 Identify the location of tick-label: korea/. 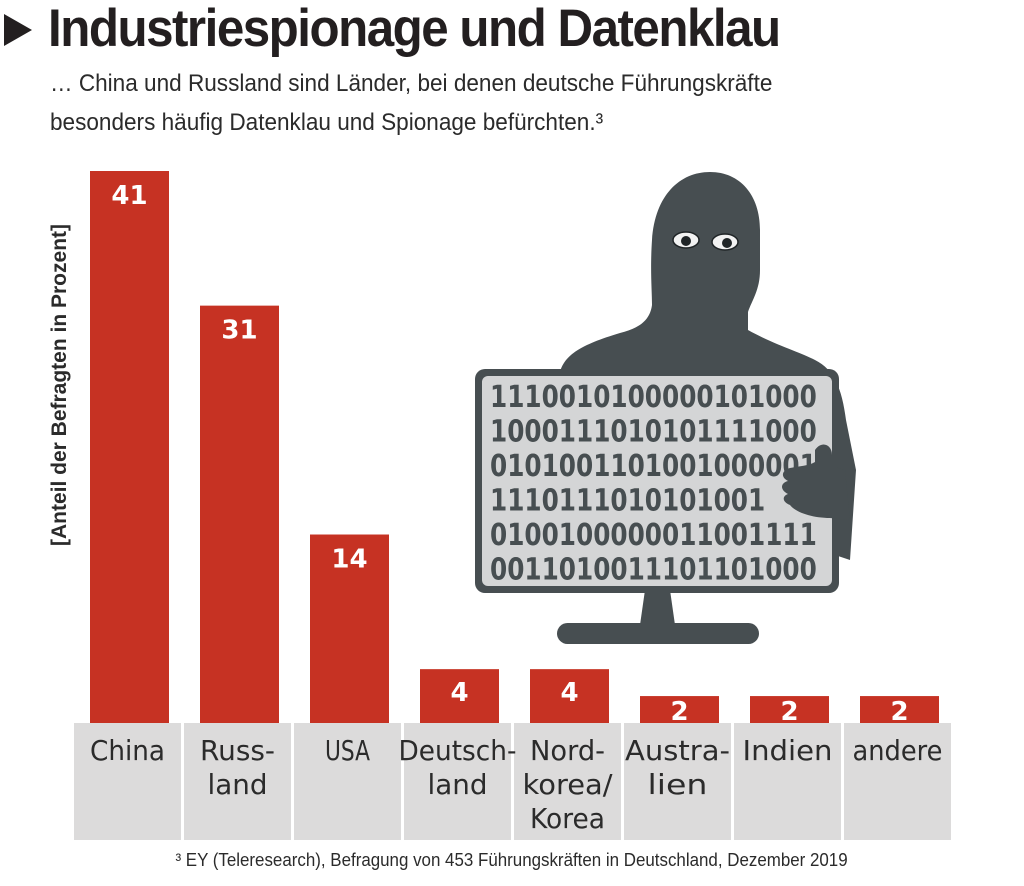
(568, 784).